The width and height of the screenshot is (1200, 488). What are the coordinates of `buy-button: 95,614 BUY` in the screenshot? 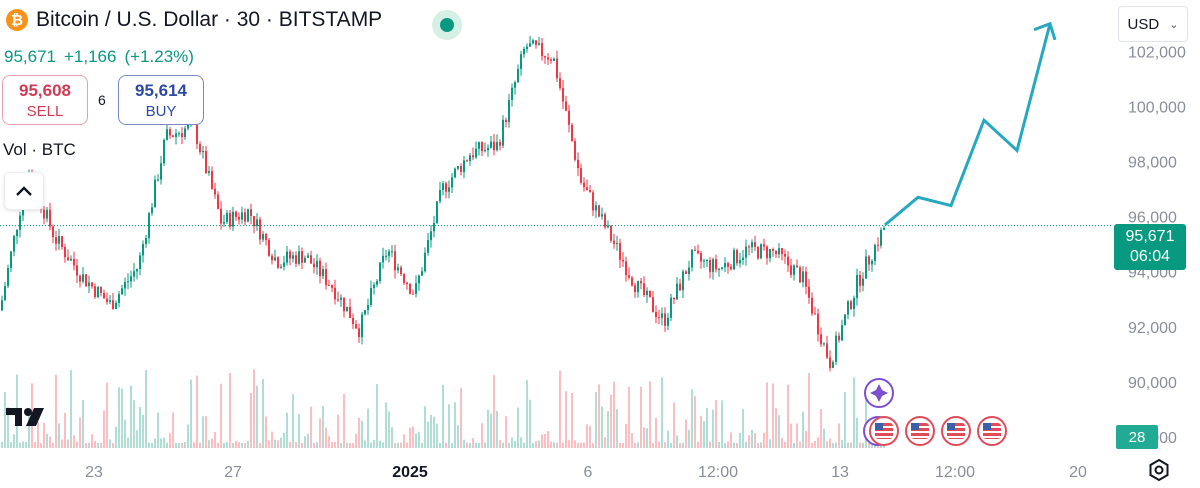 It's located at (161, 100).